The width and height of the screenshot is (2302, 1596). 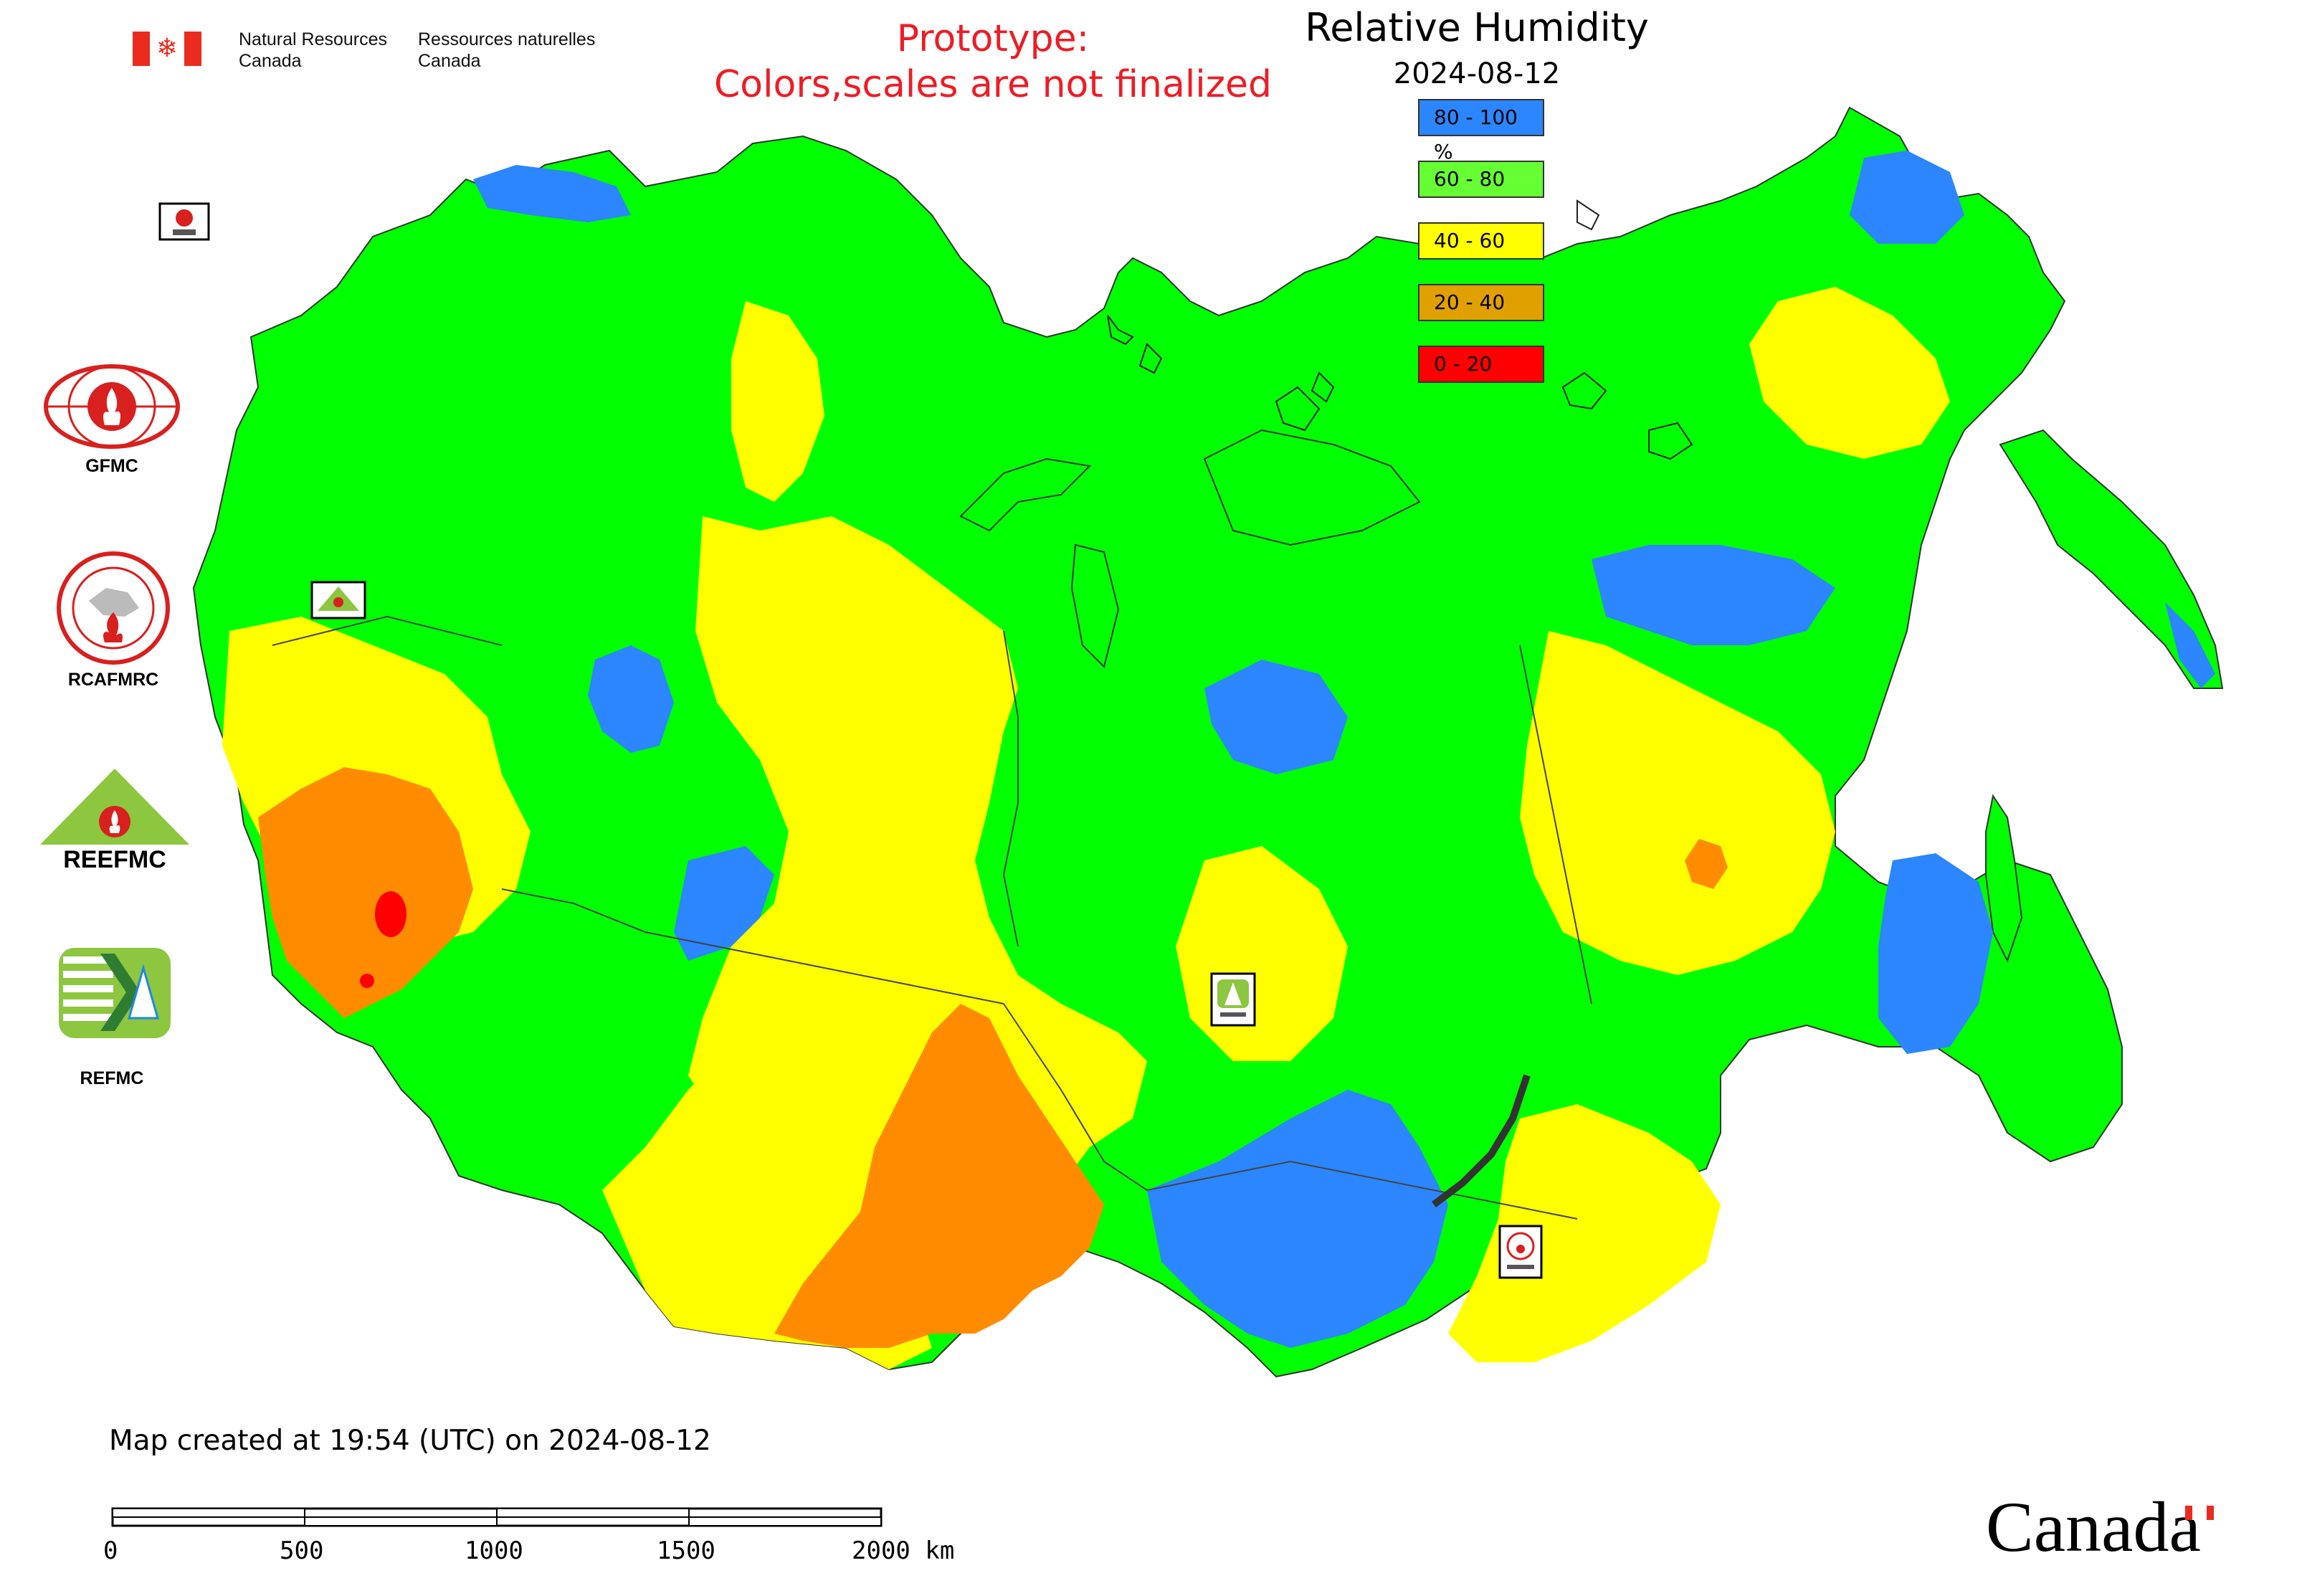 What do you see at coordinates (904, 1550) in the screenshot?
I see `scale-label-2000: 2000 km` at bounding box center [904, 1550].